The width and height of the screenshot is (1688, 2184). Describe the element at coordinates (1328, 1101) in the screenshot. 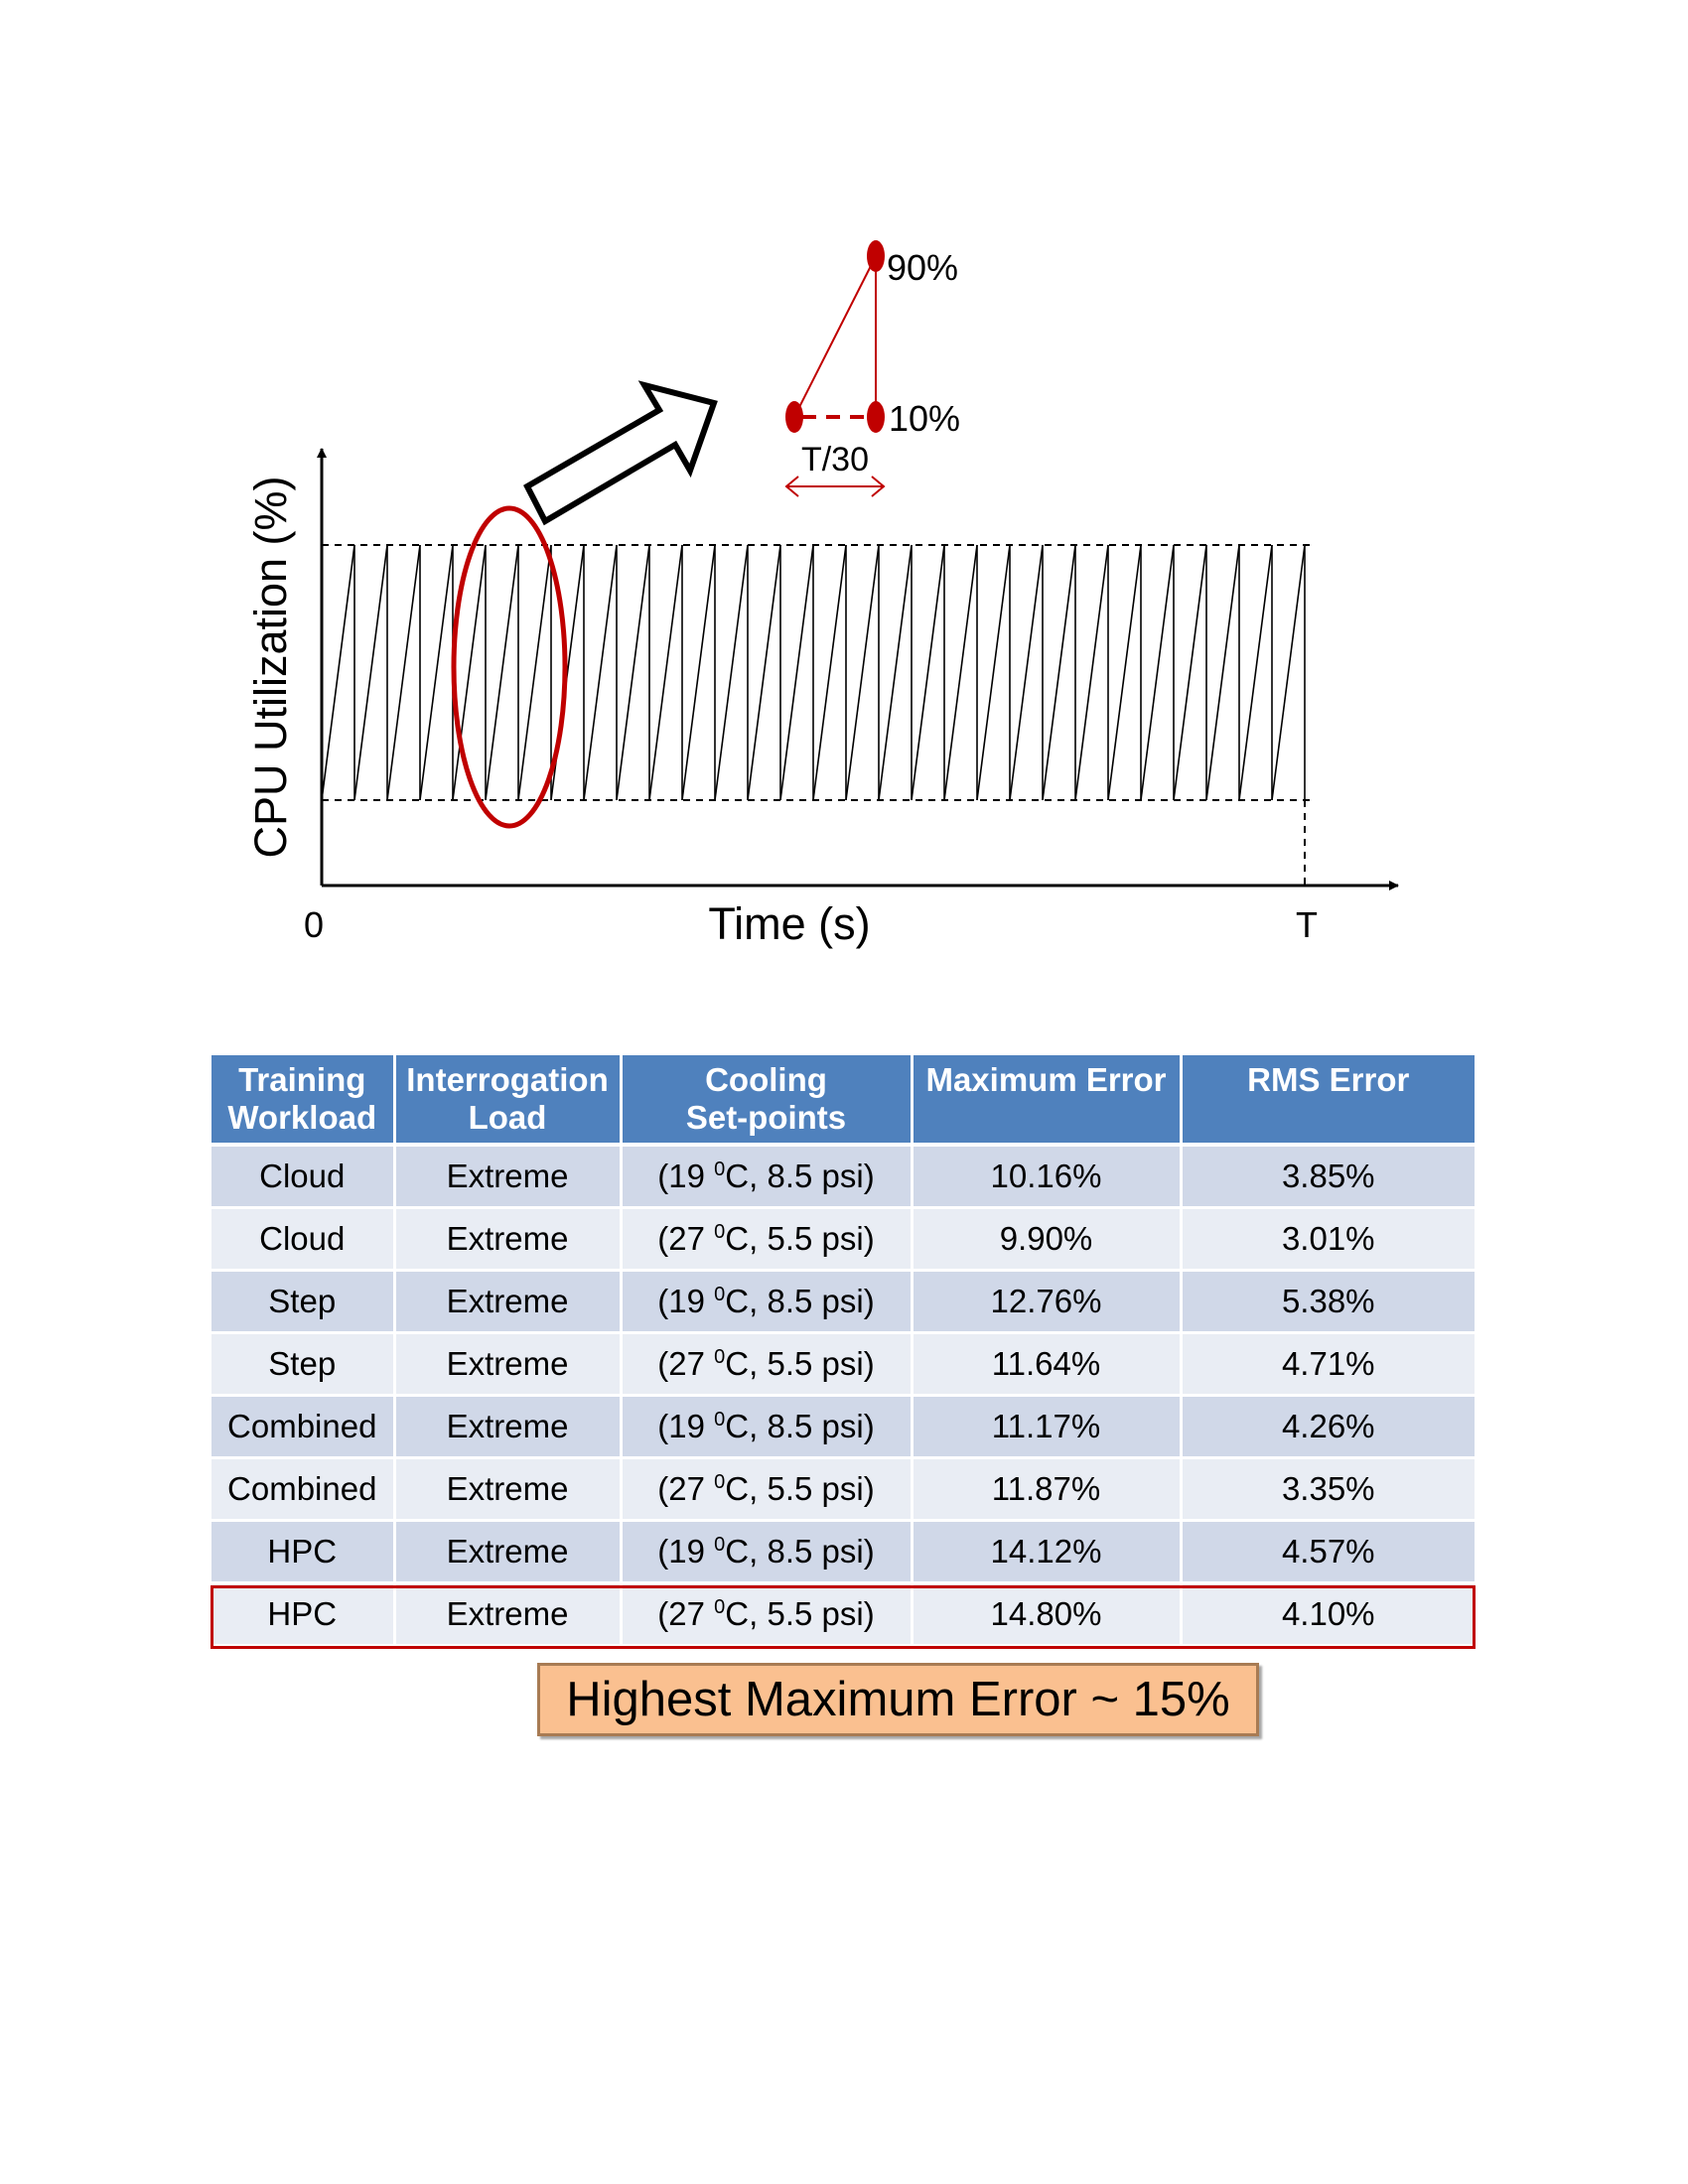

I see `header-rms-error: RMS Error` at that location.